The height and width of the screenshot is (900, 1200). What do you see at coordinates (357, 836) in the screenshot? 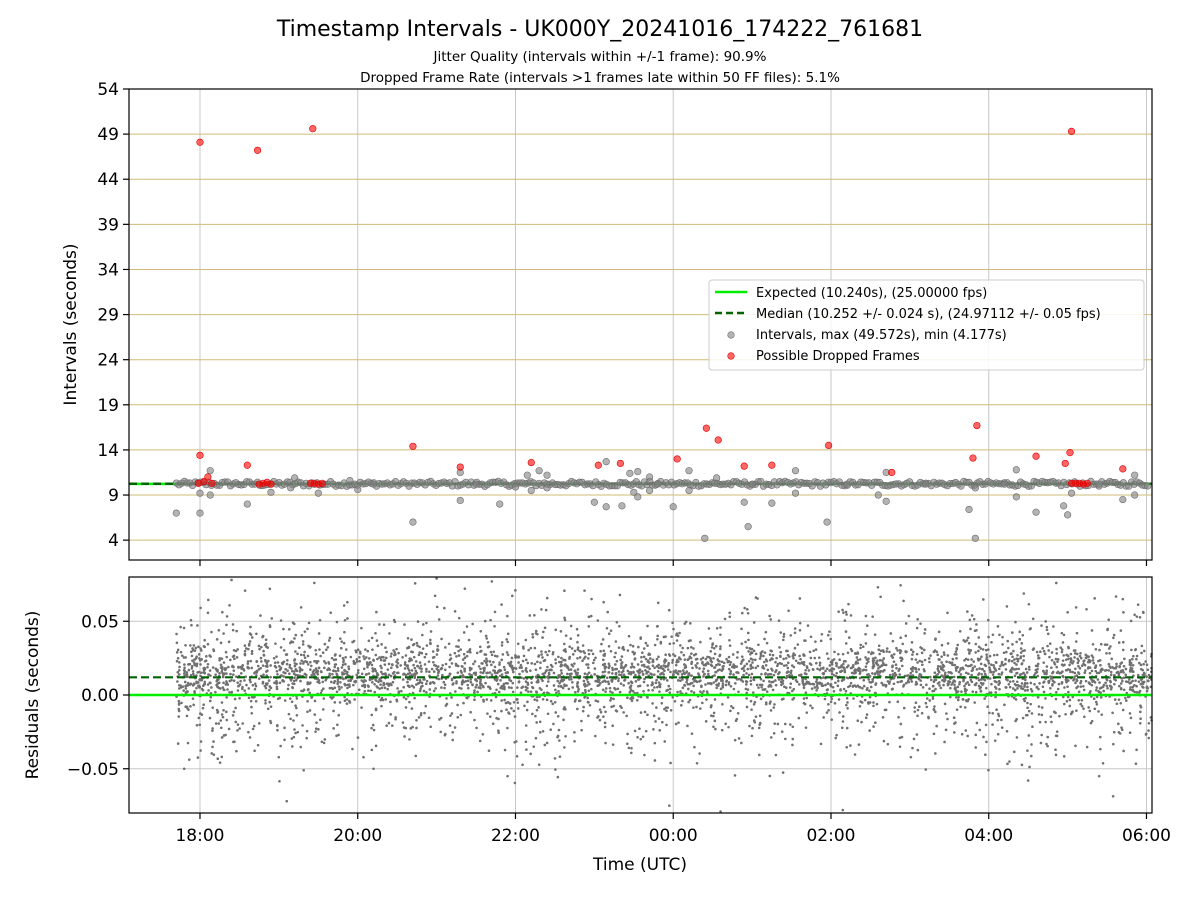
I see `residuals-xtick-label: 20:00` at bounding box center [357, 836].